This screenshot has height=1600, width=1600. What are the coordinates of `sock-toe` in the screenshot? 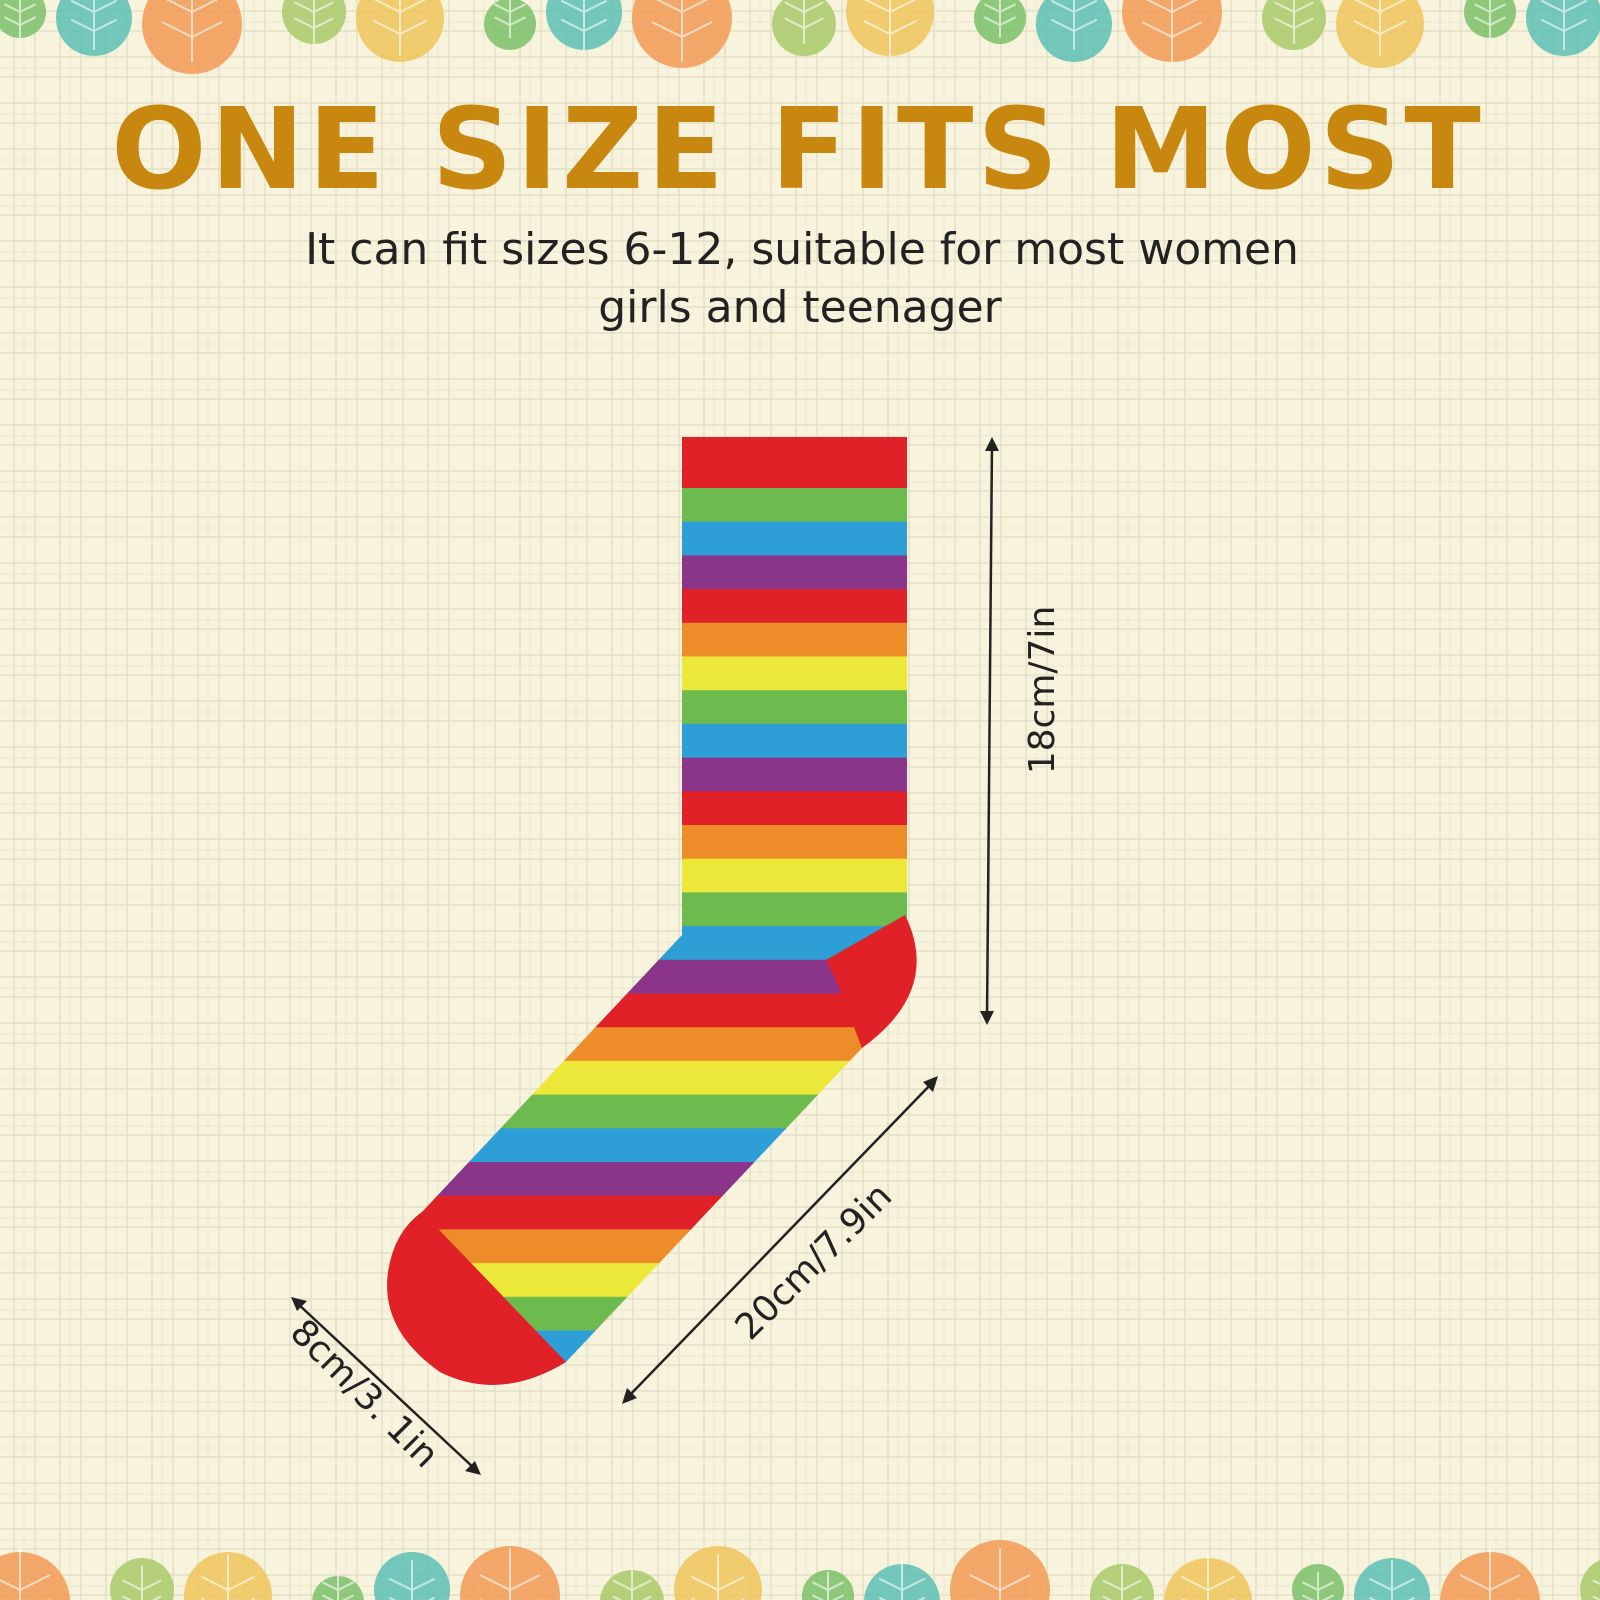 It's located at (476, 1298).